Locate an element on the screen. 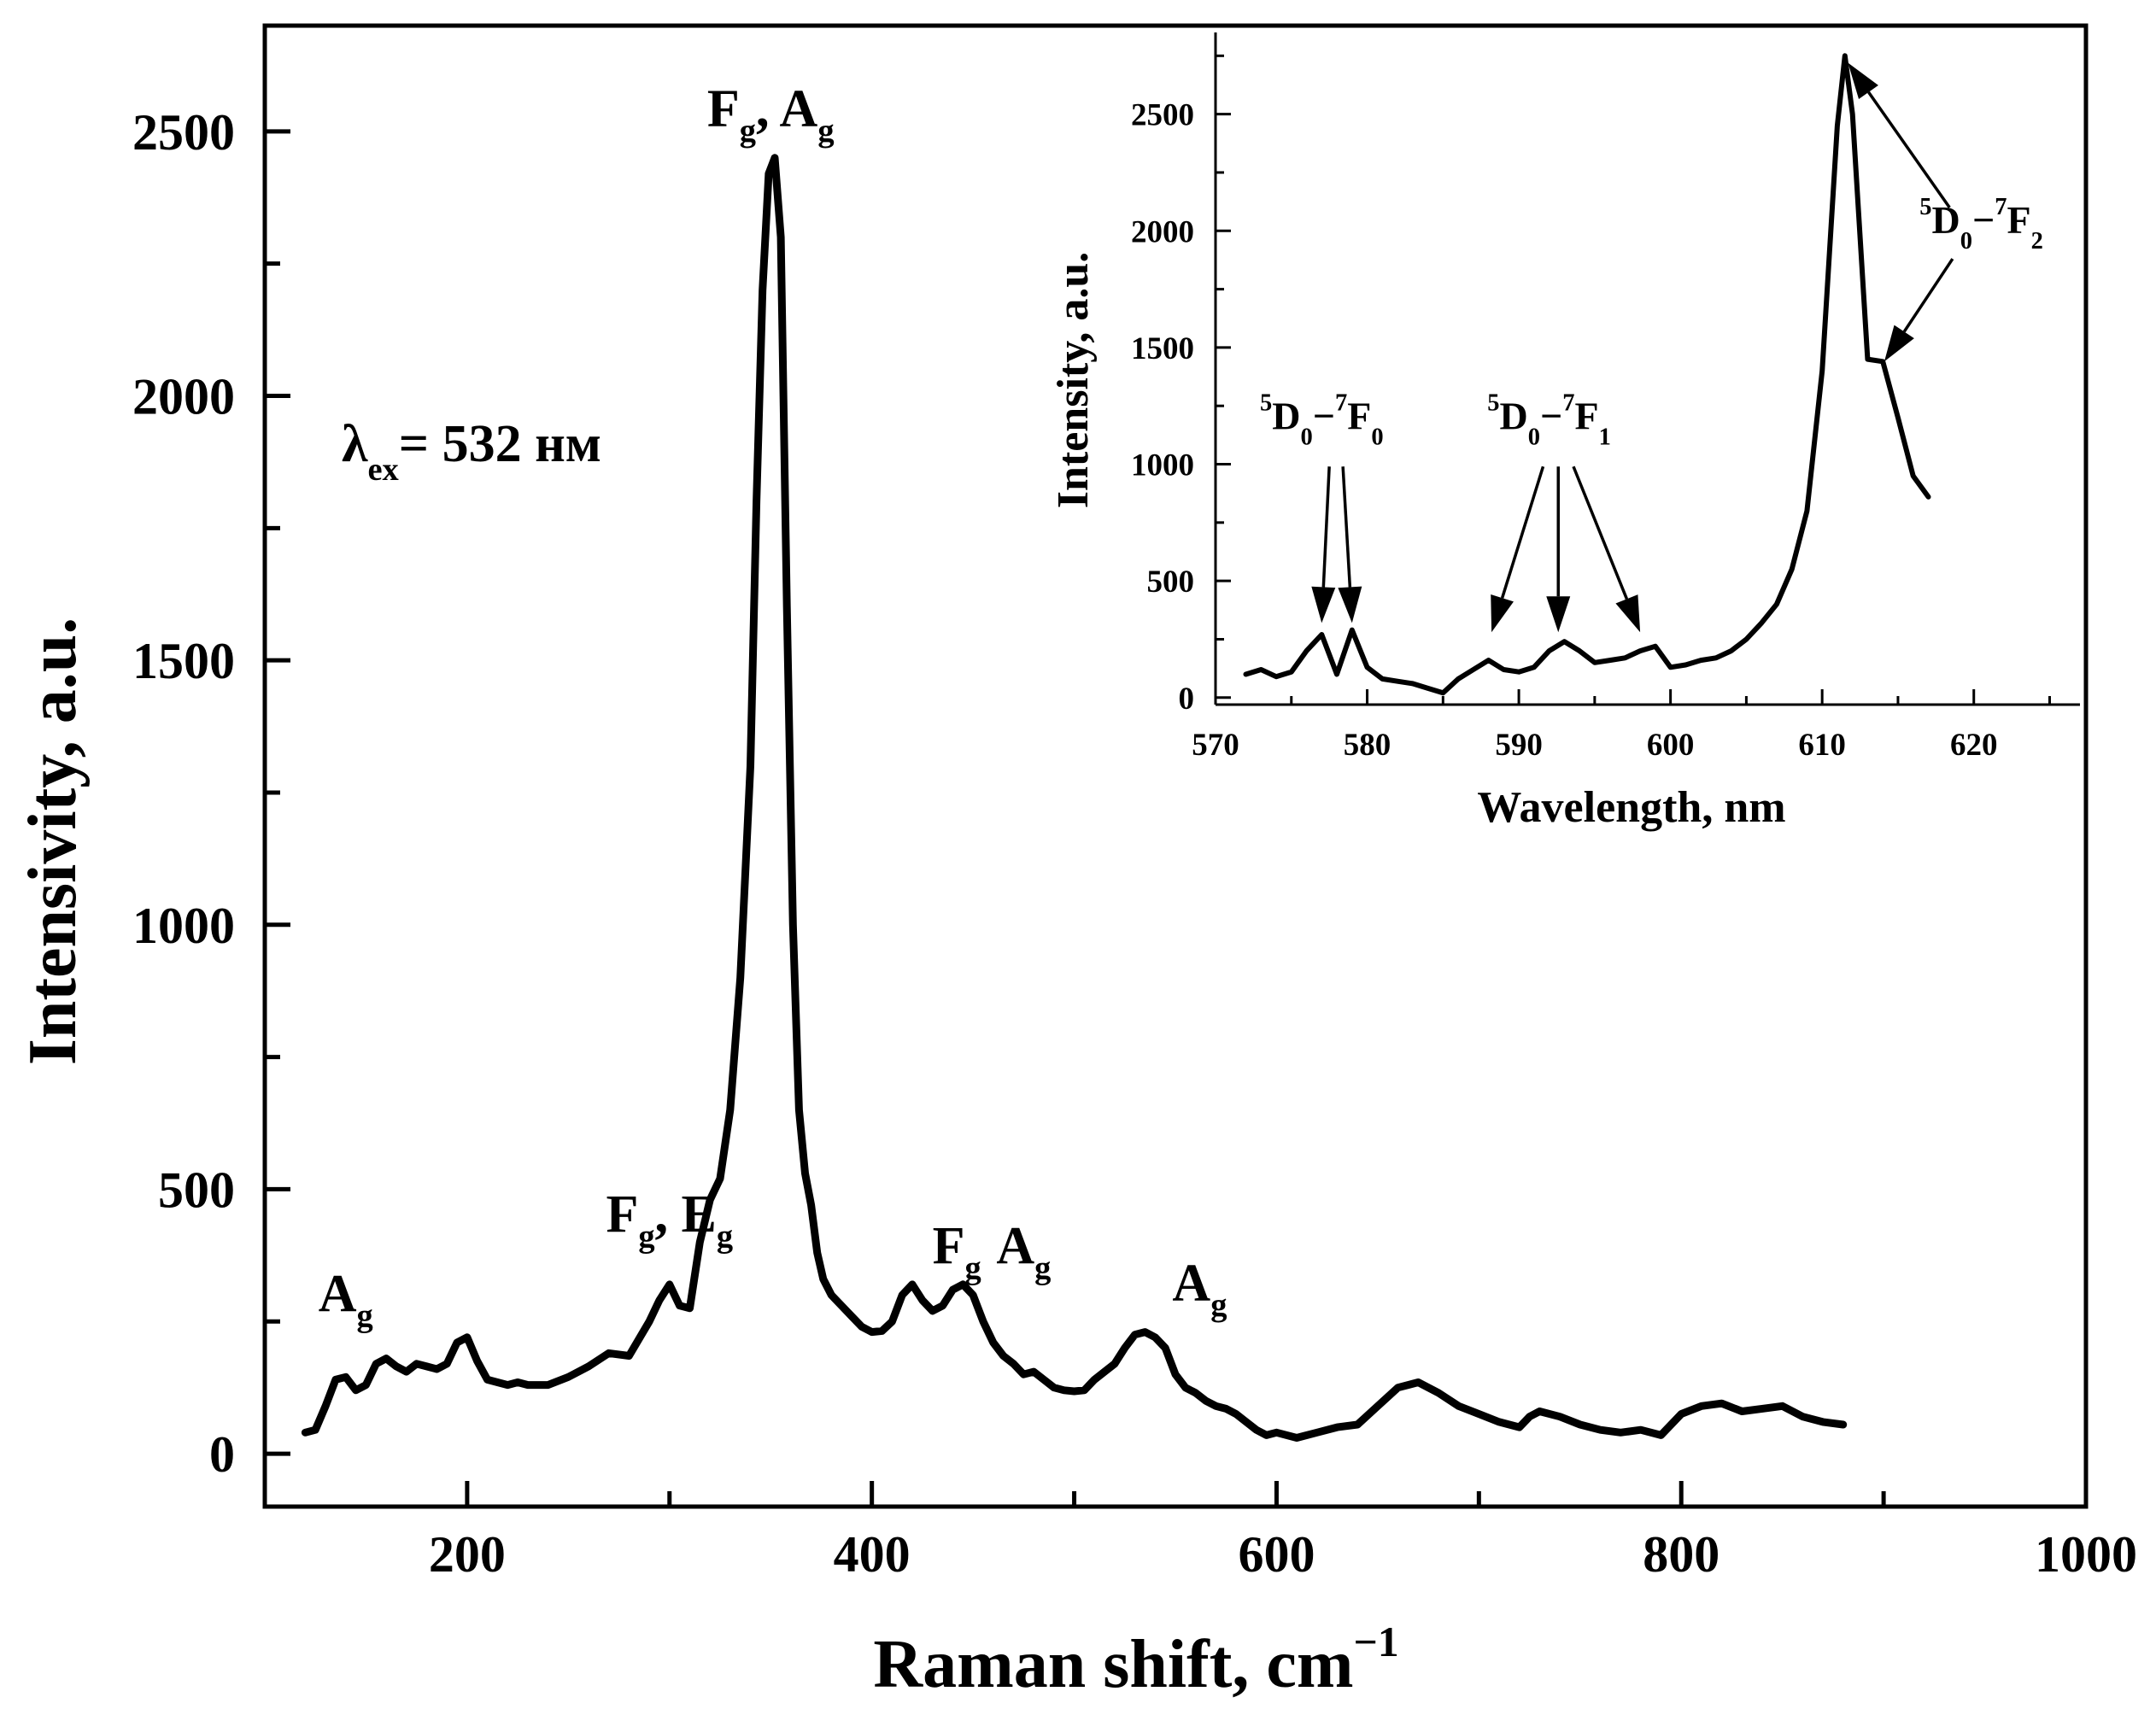 The height and width of the screenshot is (1709, 2156). peak-label-fg-440-part: g is located at coordinates (973, 1268).